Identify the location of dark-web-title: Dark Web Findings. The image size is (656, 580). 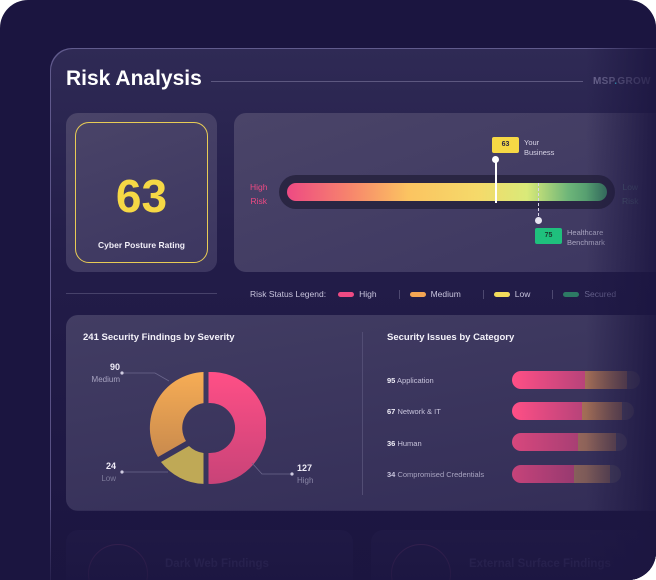
(217, 564).